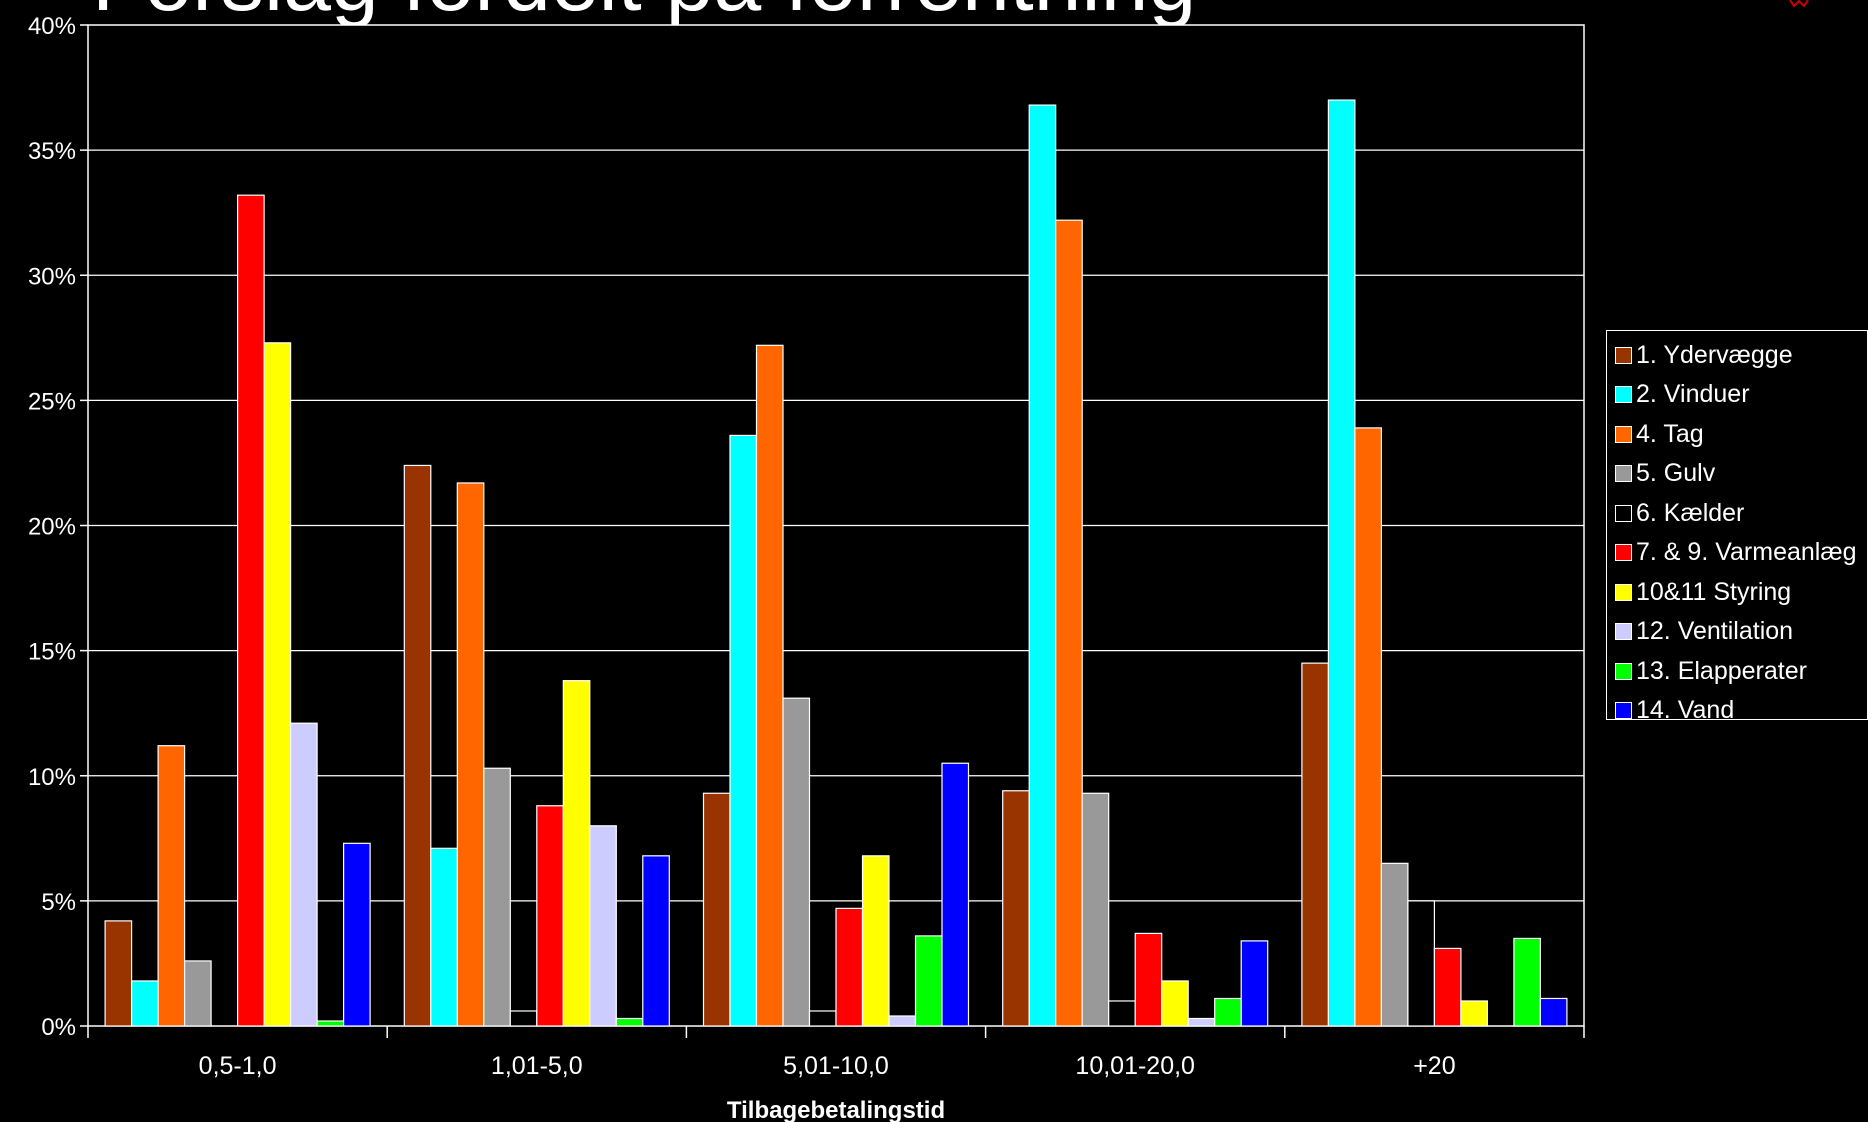 This screenshot has height=1122, width=1868. I want to click on legend-item: 5. Gulv, so click(1665, 474).